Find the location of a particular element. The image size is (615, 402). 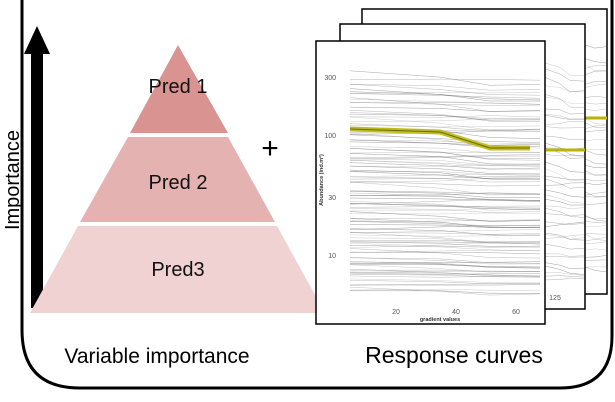

x-tick-60: 60 is located at coordinates (516, 312).